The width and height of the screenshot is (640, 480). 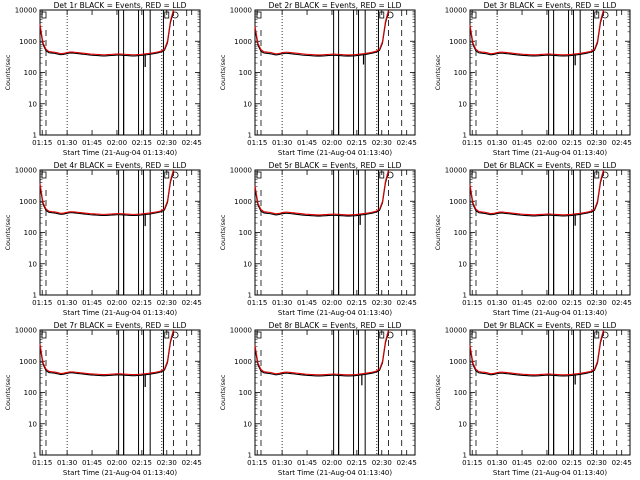 What do you see at coordinates (550, 325) in the screenshot?
I see `panel-title: Det 9r BLACK = Events, RED = LLD` at bounding box center [550, 325].